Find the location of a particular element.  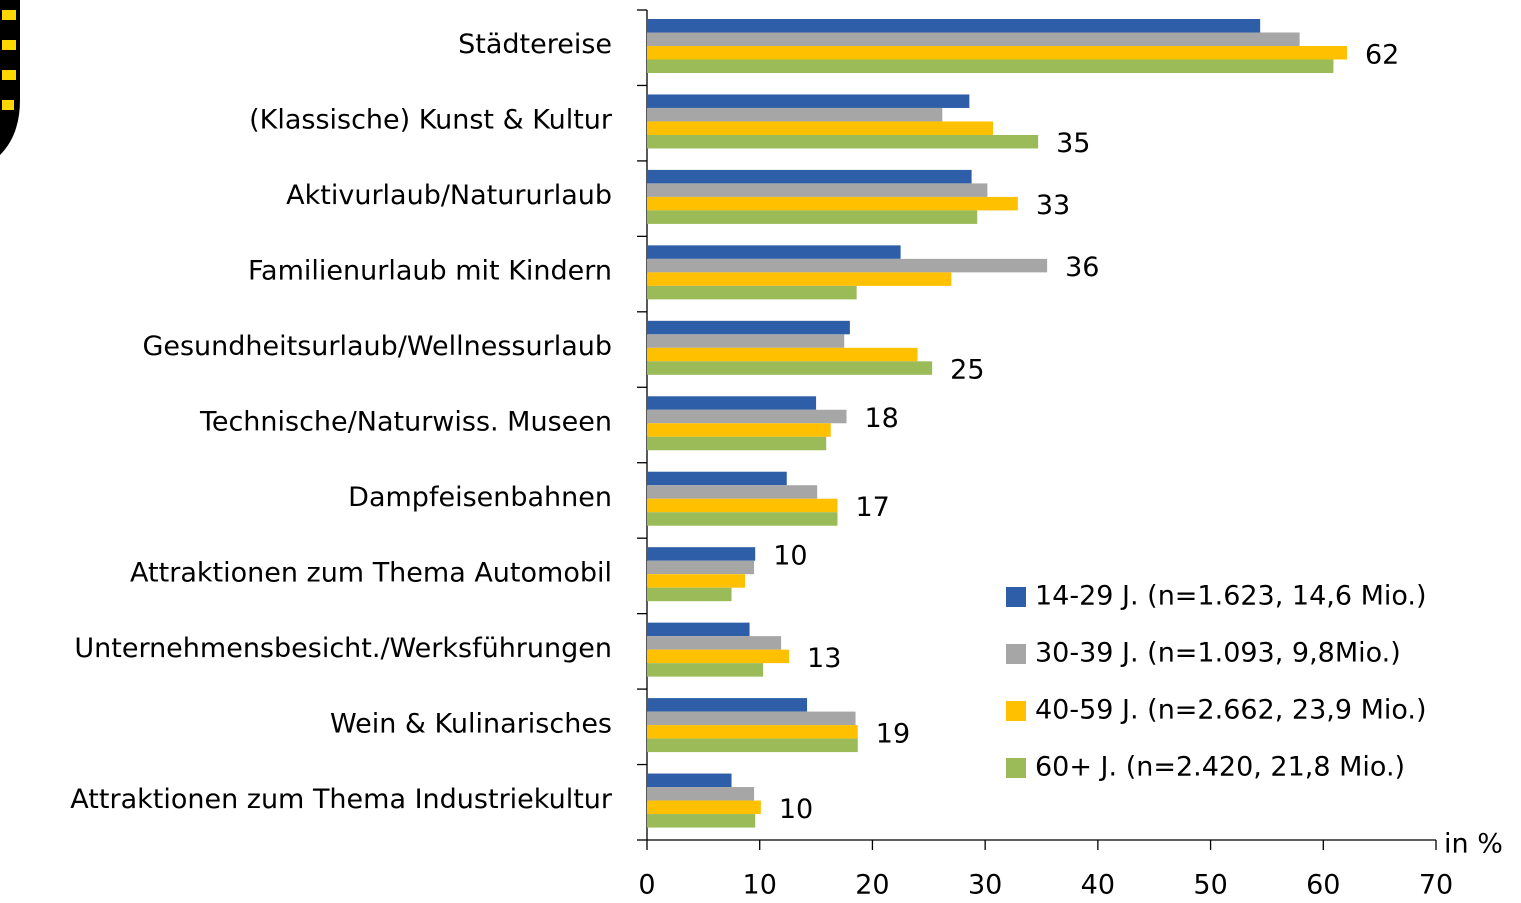

data-label: 62 is located at coordinates (1382, 54).